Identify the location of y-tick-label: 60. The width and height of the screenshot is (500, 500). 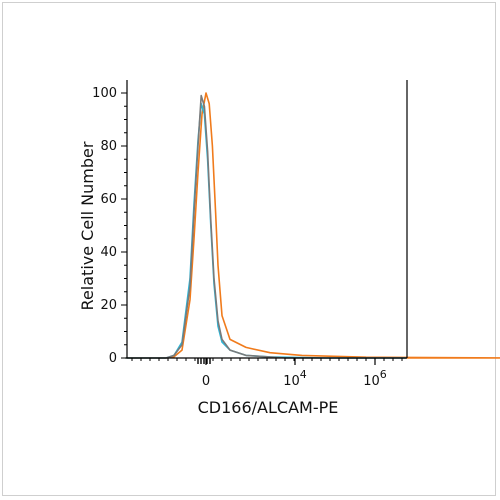
(108, 199).